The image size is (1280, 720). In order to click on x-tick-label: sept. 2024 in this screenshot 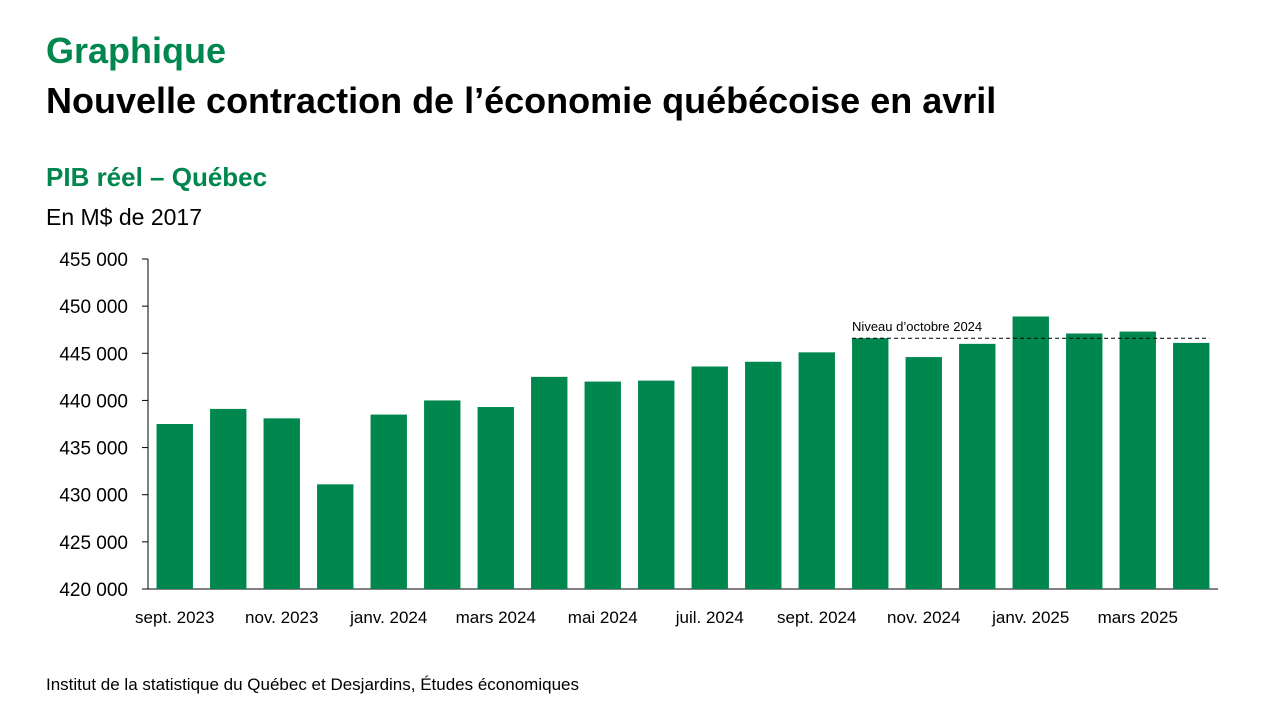, I will do `click(816, 617)`.